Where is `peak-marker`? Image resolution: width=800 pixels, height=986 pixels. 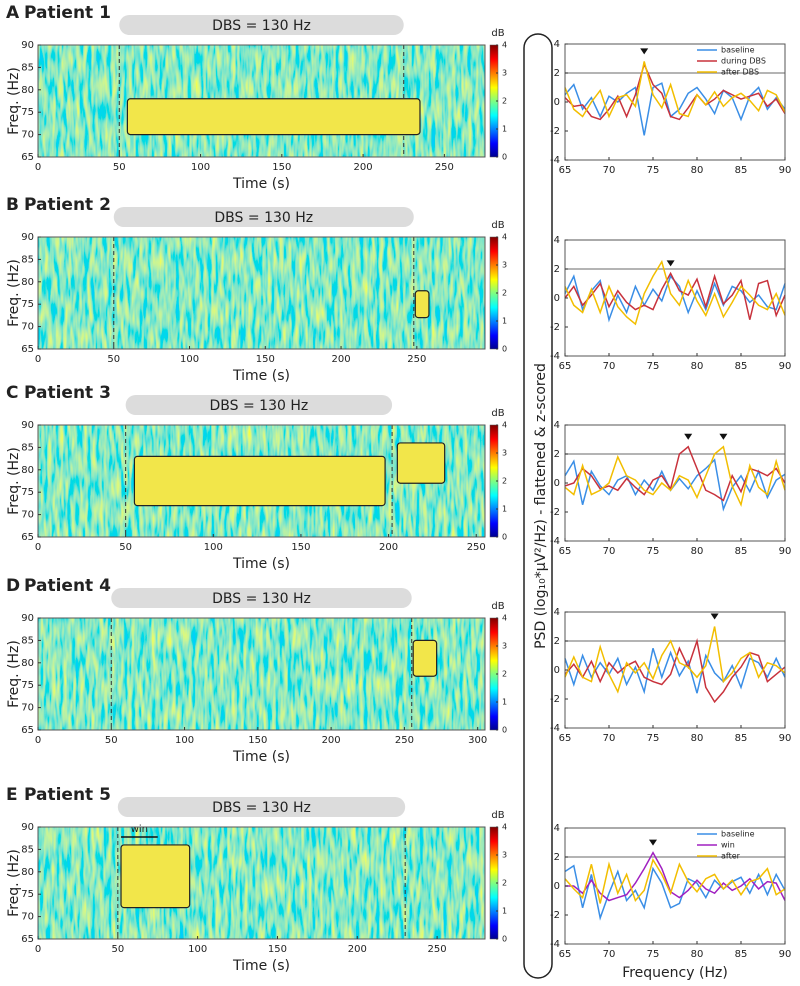 peak-marker is located at coordinates (723, 436).